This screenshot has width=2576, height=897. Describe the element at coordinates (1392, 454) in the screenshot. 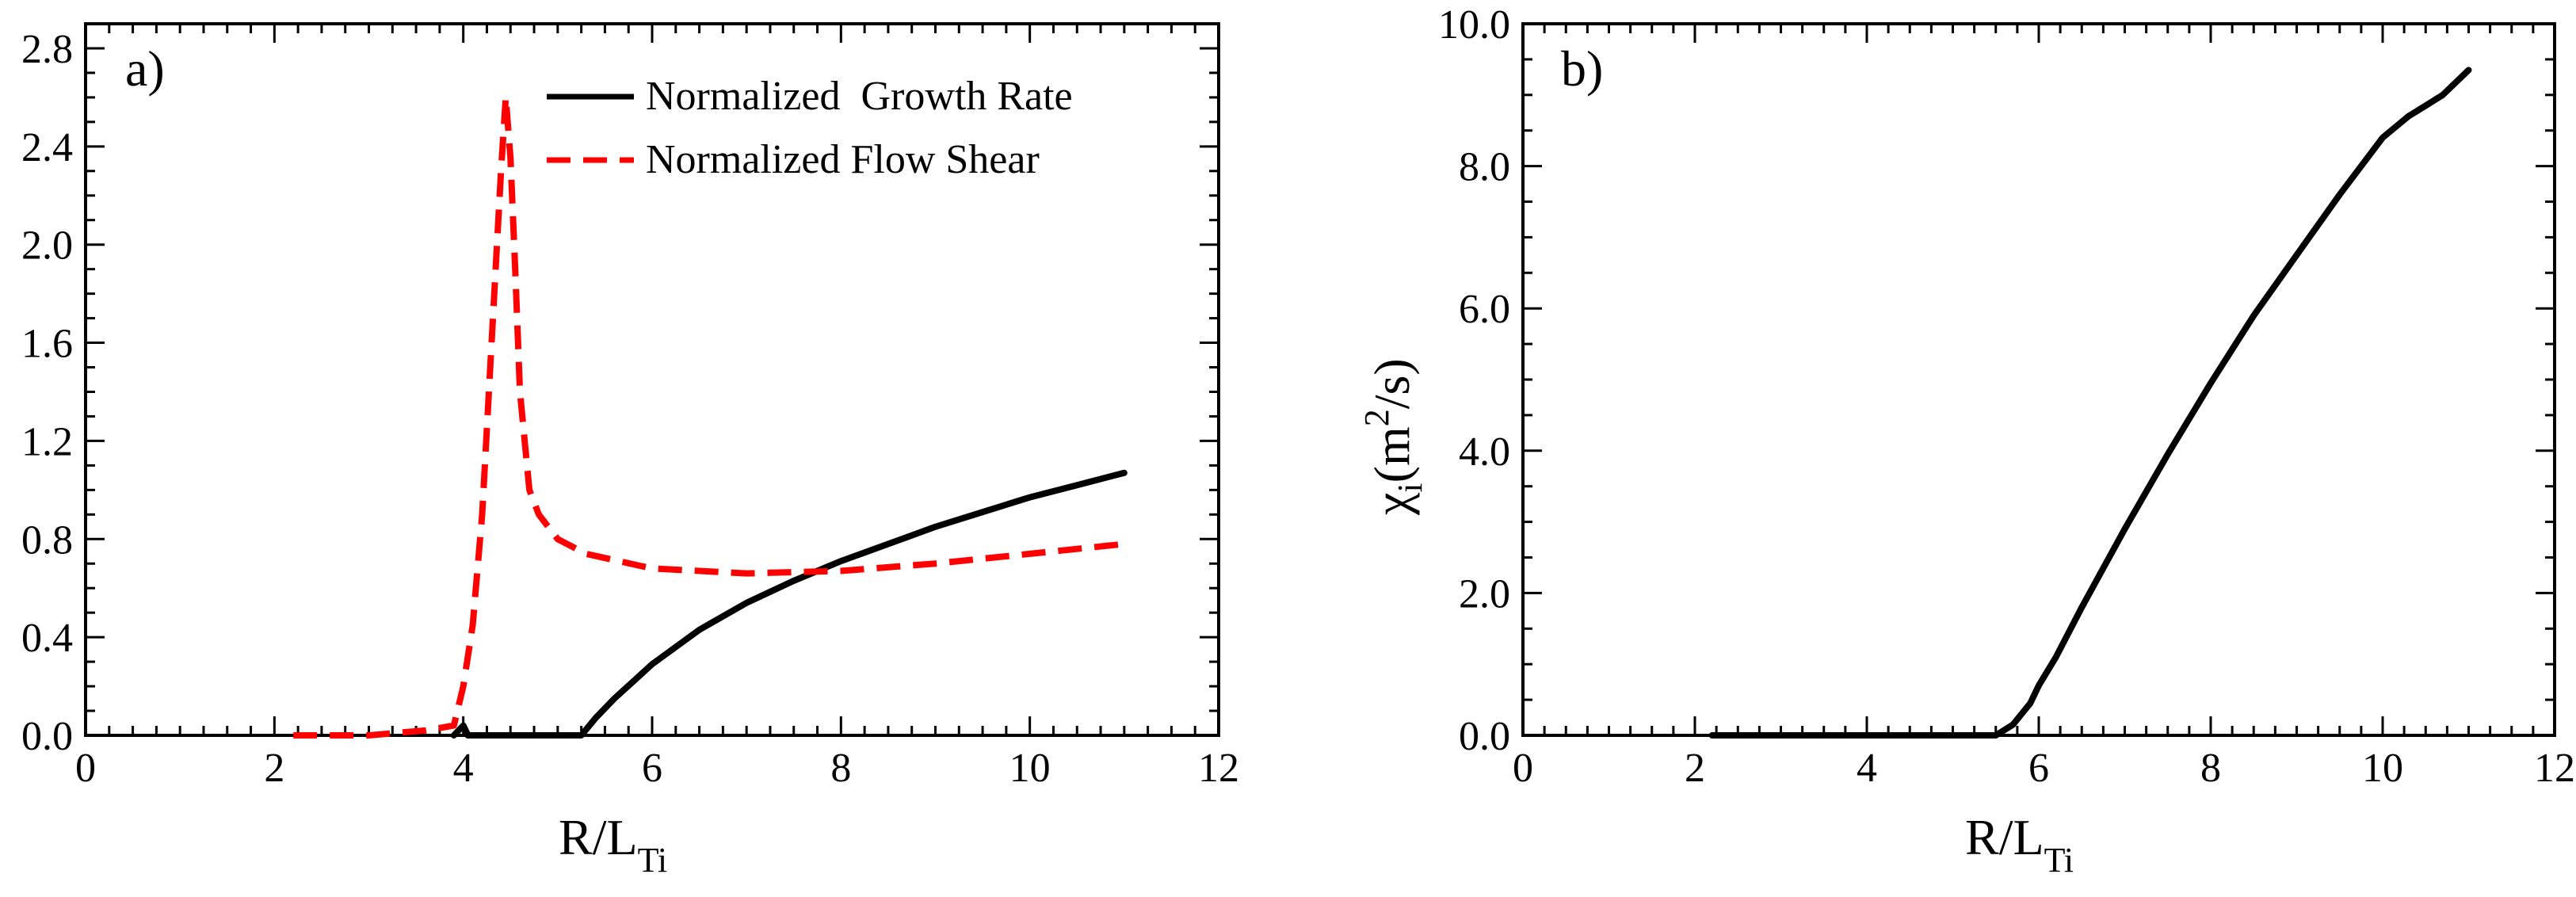

I see `panel-b-y-axis-title-units-pre: (m` at that location.